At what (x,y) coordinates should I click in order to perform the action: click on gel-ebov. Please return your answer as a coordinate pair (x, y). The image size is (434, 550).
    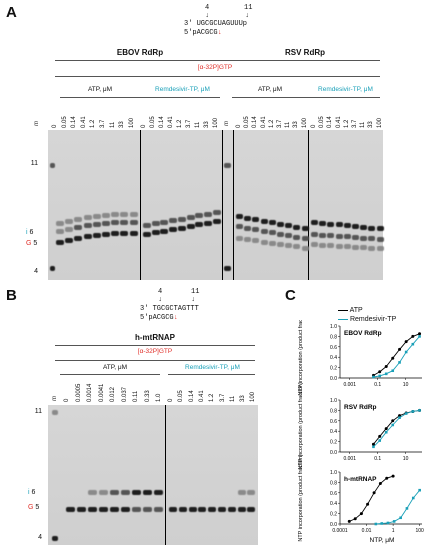
    Looking at the image, I should click on (135, 205).